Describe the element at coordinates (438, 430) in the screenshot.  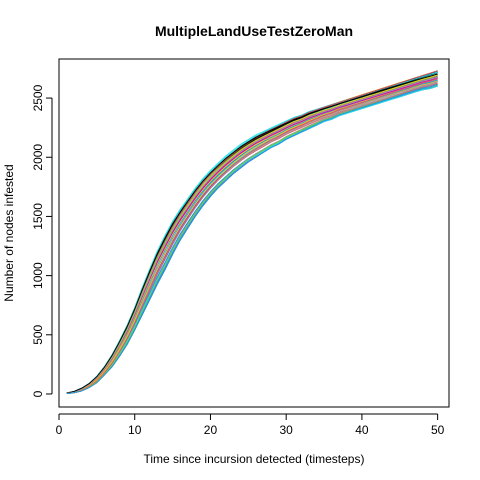
I see `x-tick-label: 50` at that location.